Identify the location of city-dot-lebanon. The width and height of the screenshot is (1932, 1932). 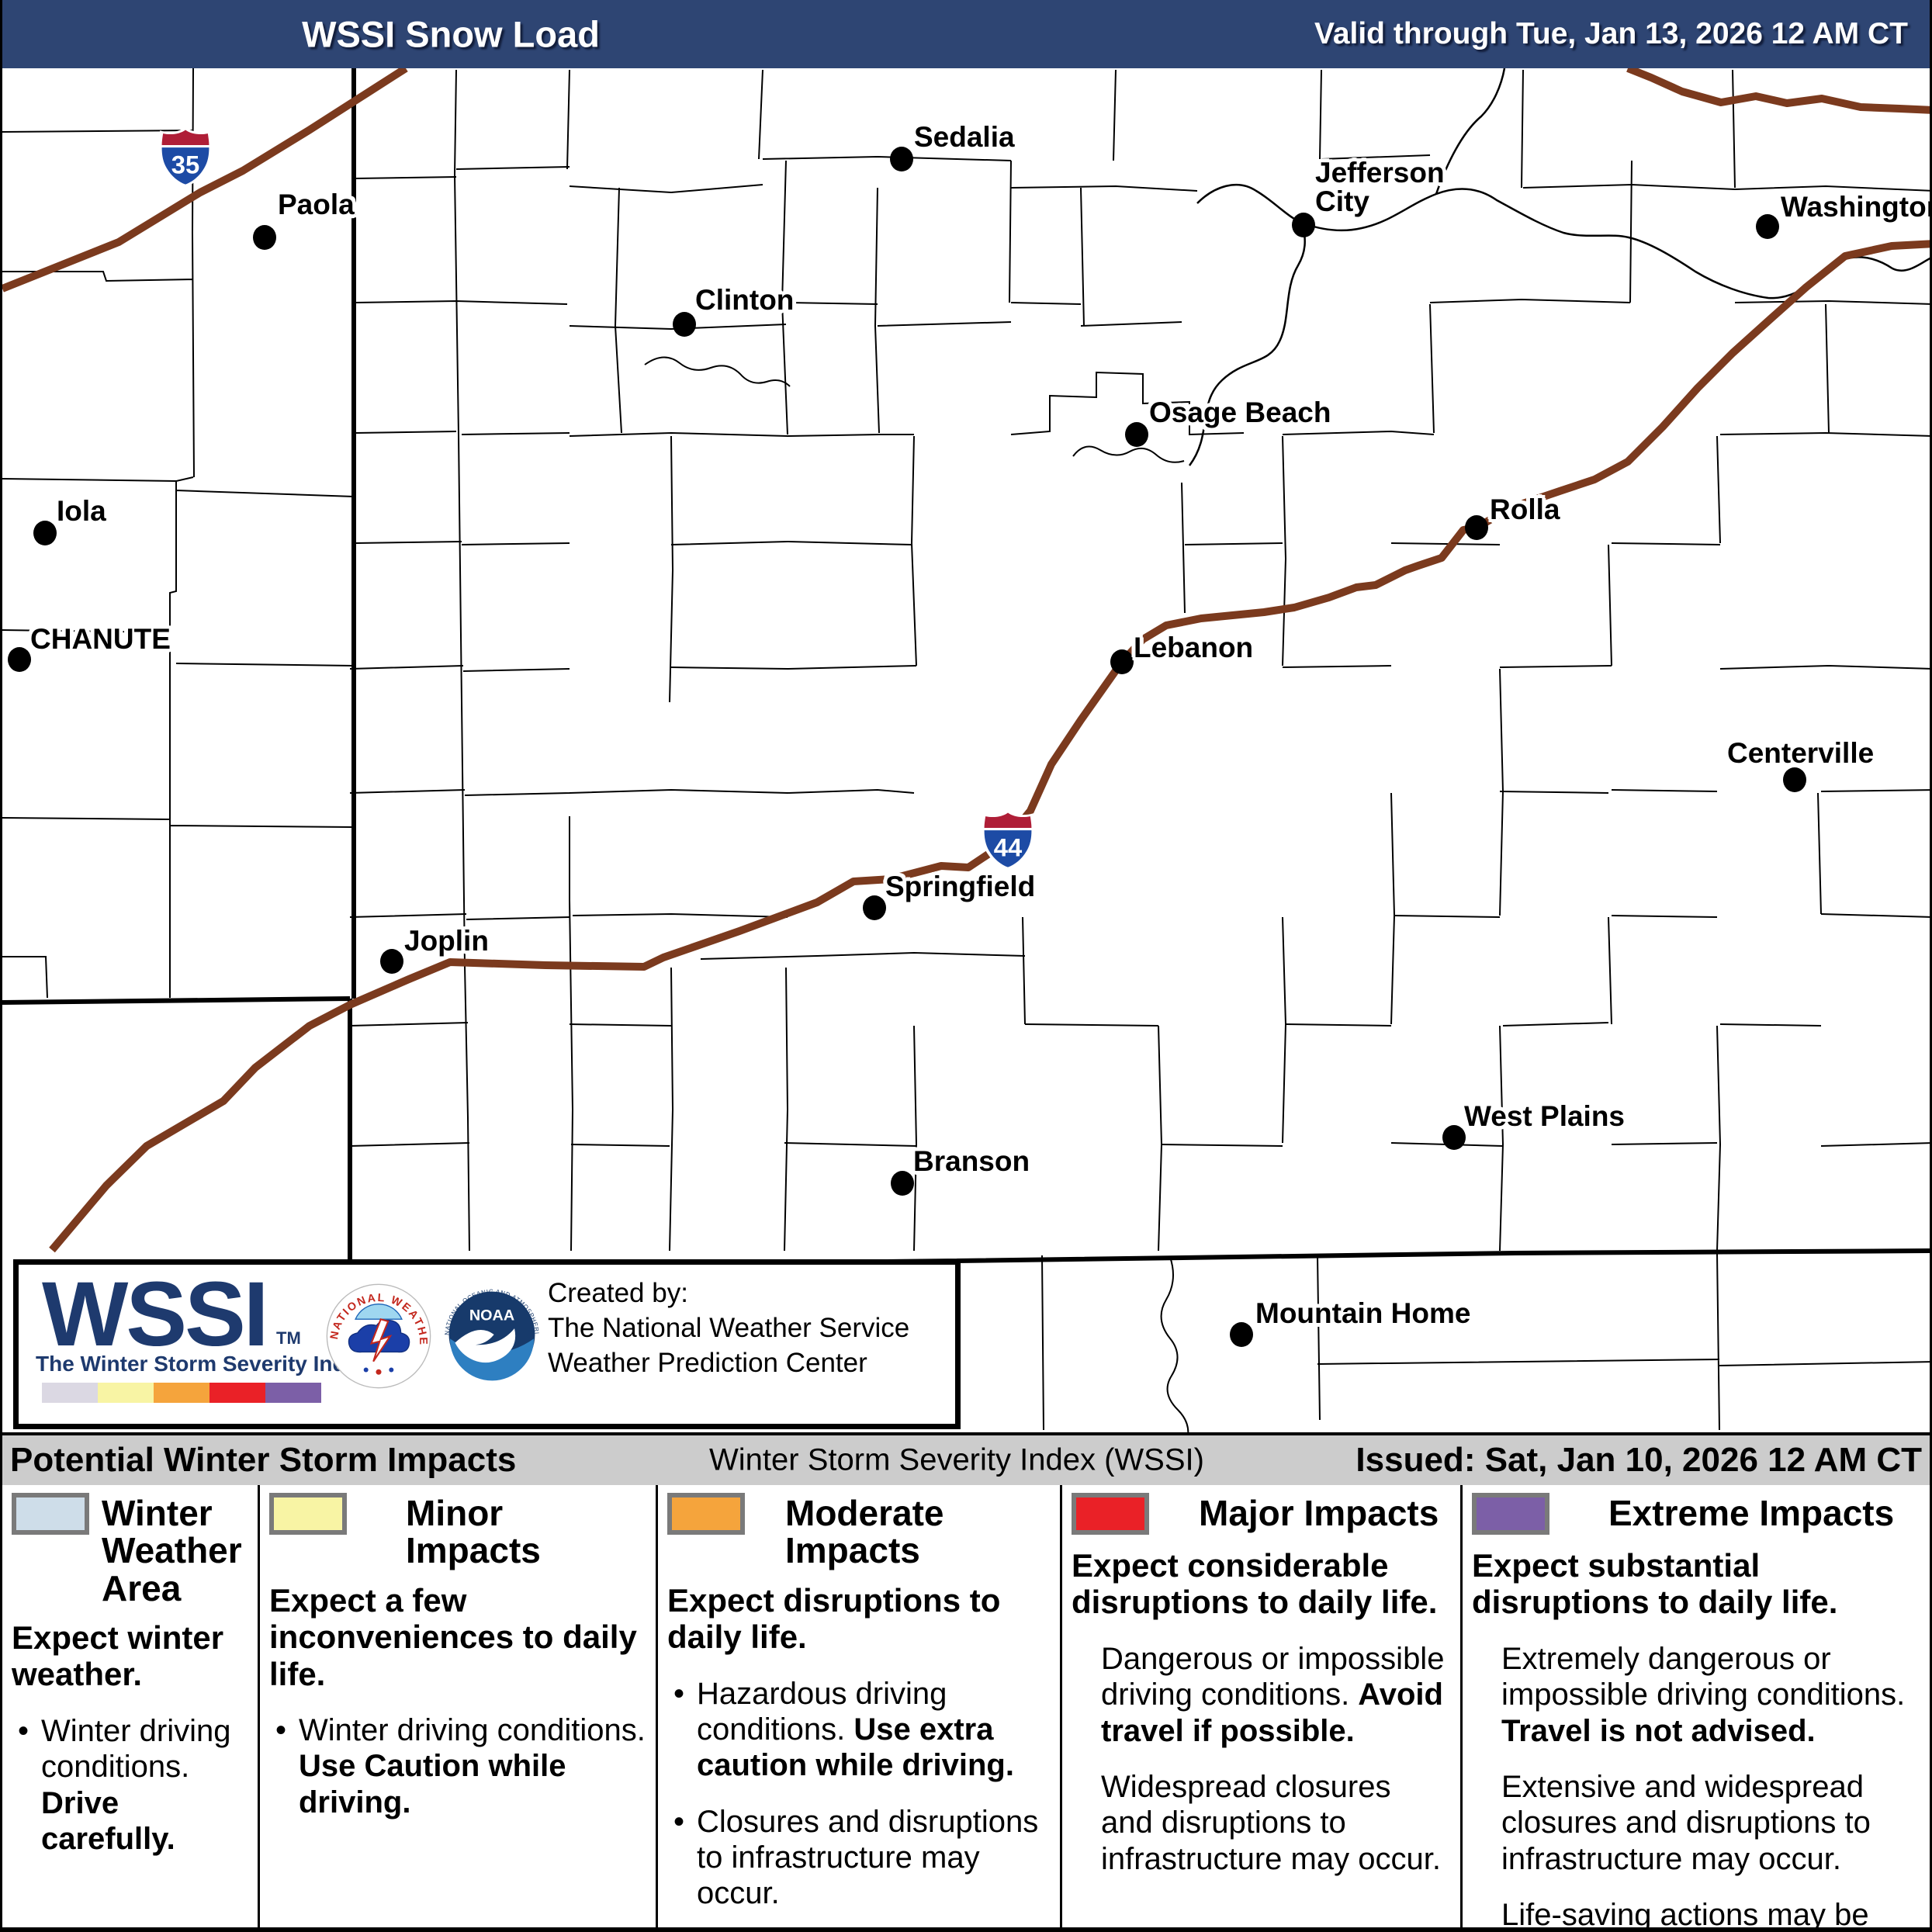
(1122, 661).